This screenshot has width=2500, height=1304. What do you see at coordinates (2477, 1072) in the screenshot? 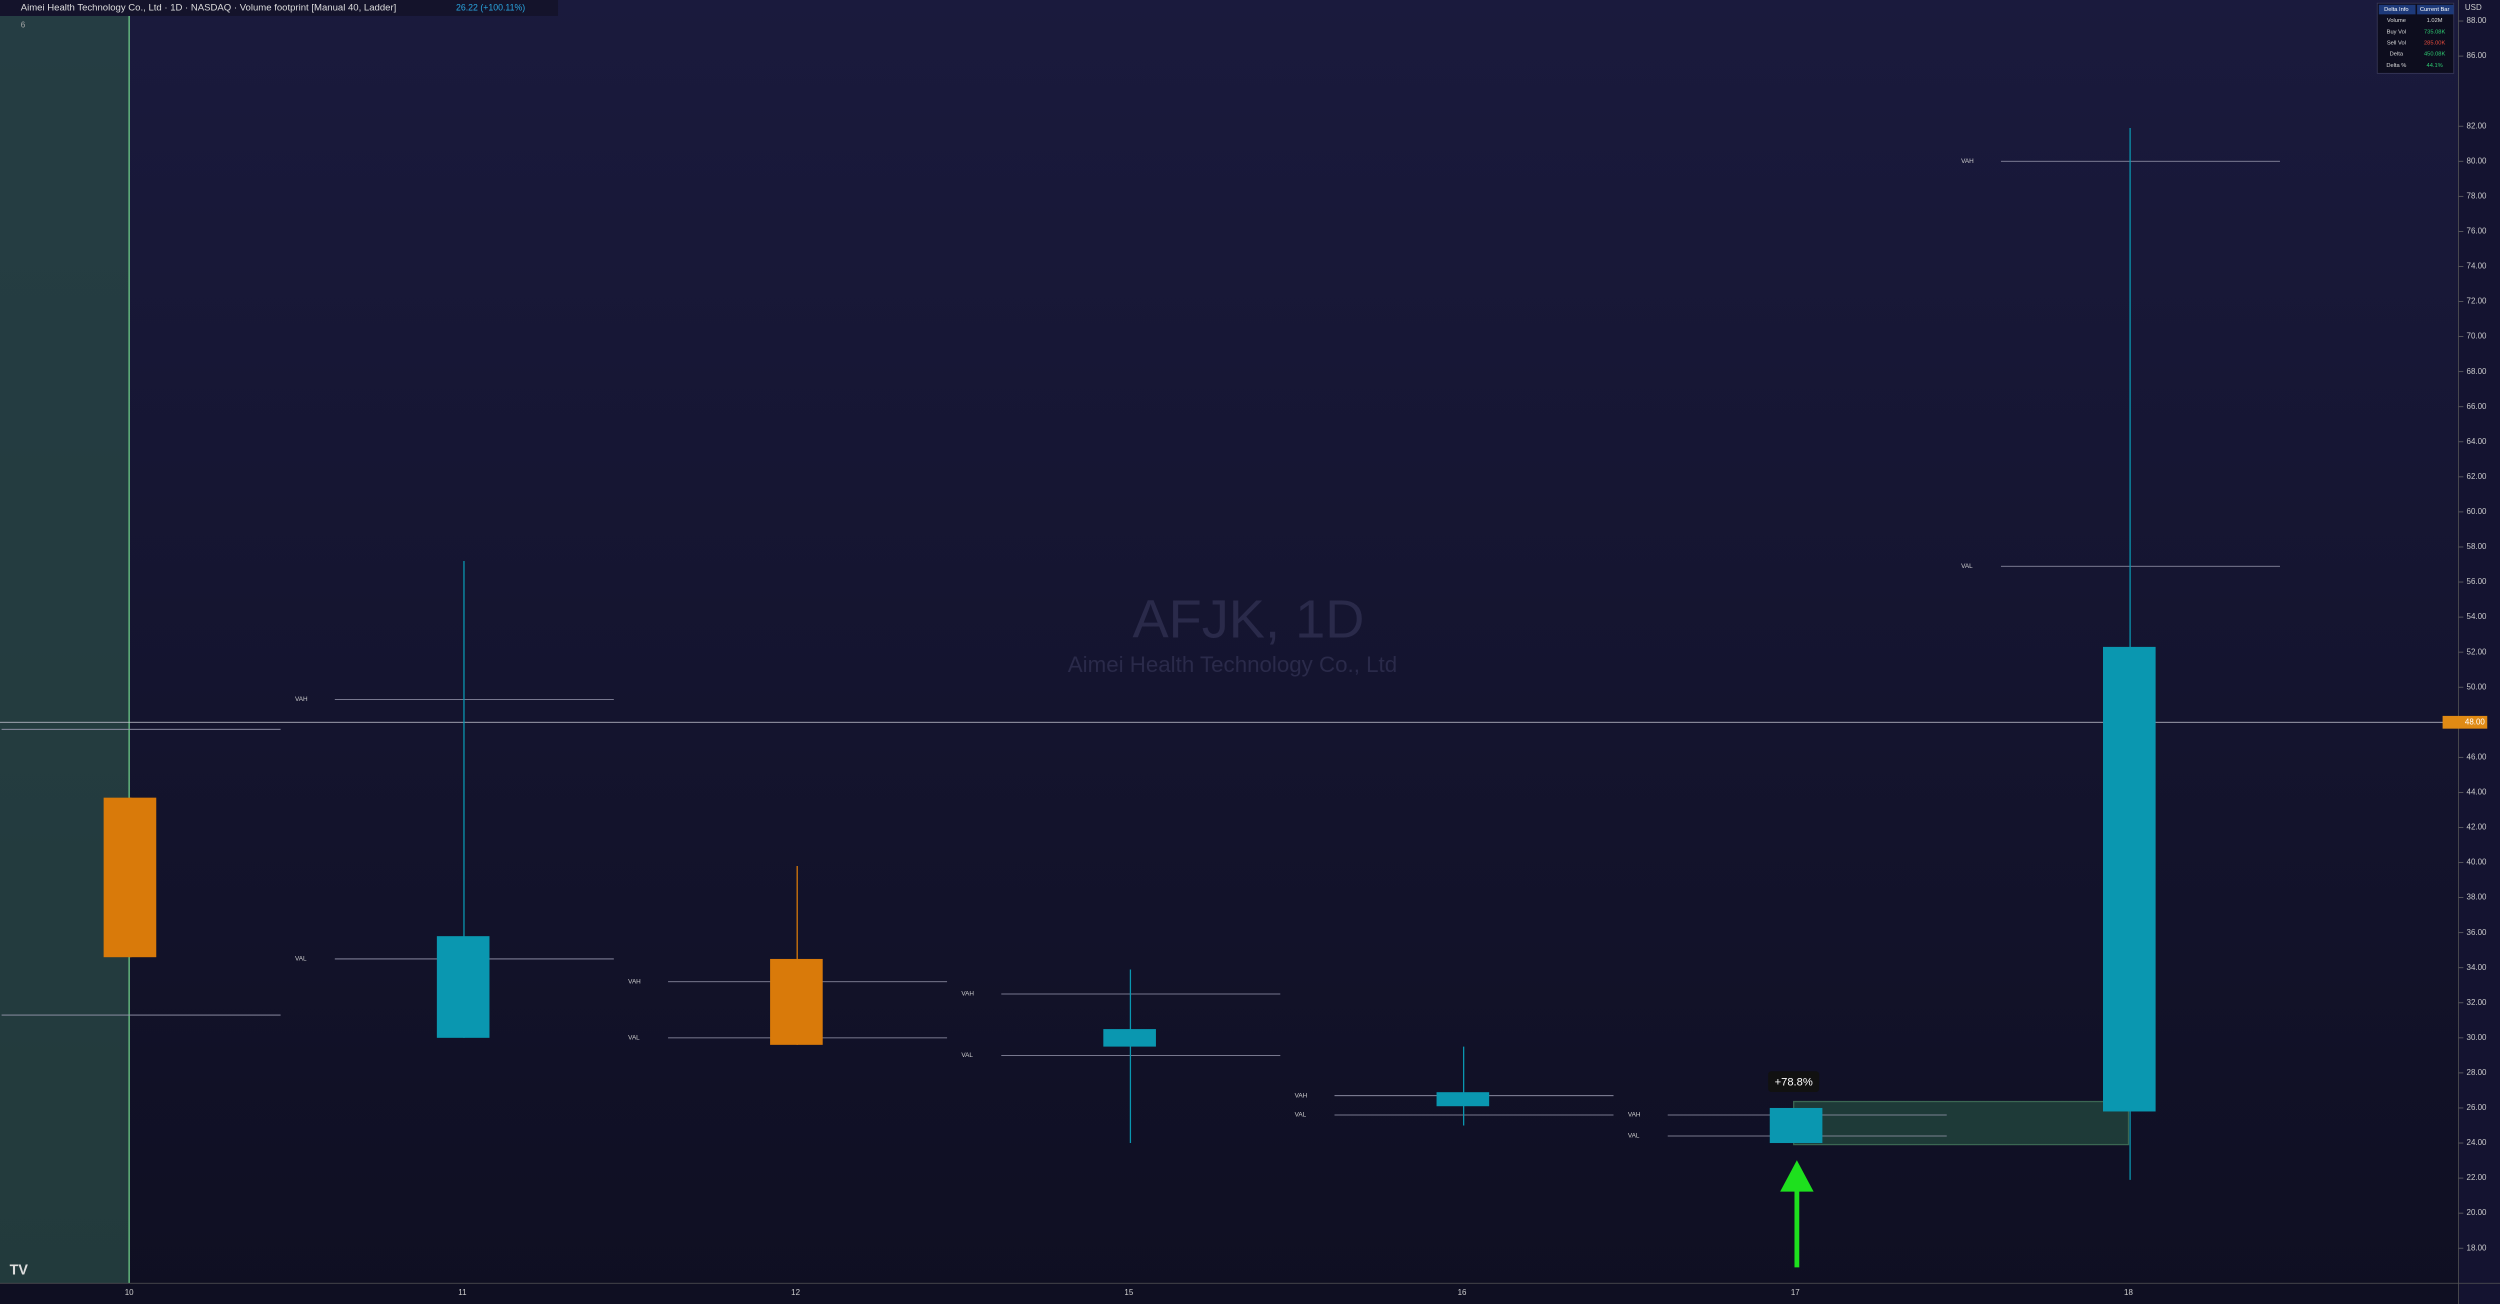
I see `y-tick-label: 28.00` at bounding box center [2477, 1072].